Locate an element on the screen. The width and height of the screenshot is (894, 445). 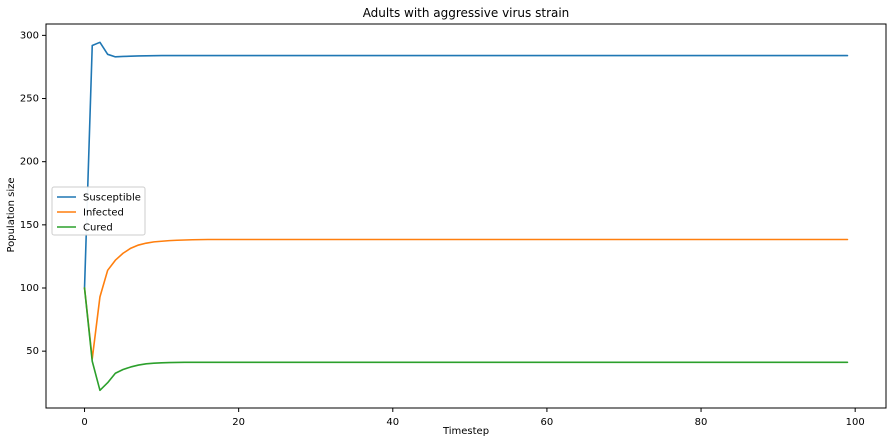
legend-label-infected: Infected is located at coordinates (103, 213).